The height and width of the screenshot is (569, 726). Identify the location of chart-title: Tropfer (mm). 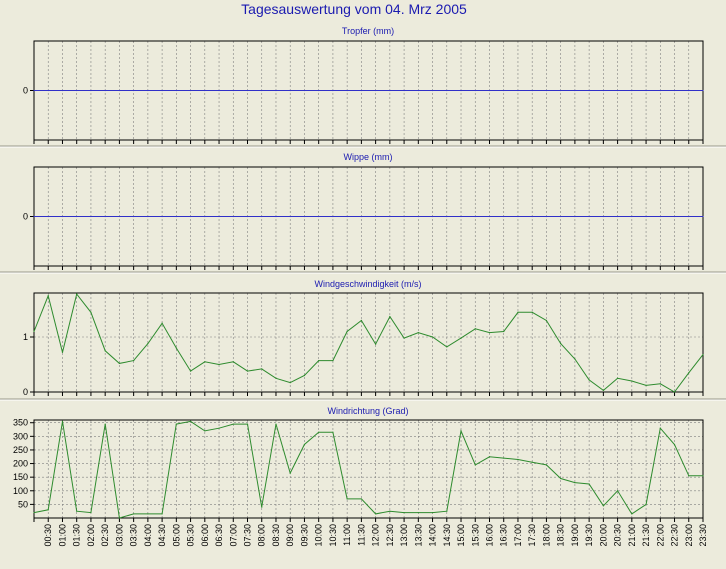
(368, 31).